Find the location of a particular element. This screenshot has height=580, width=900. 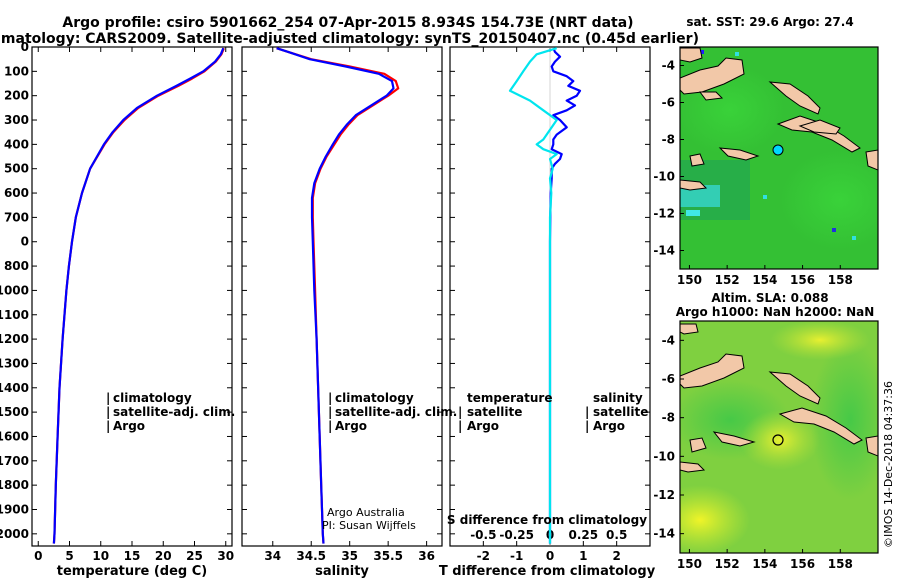

sla-argo-marker is located at coordinates (778, 440).